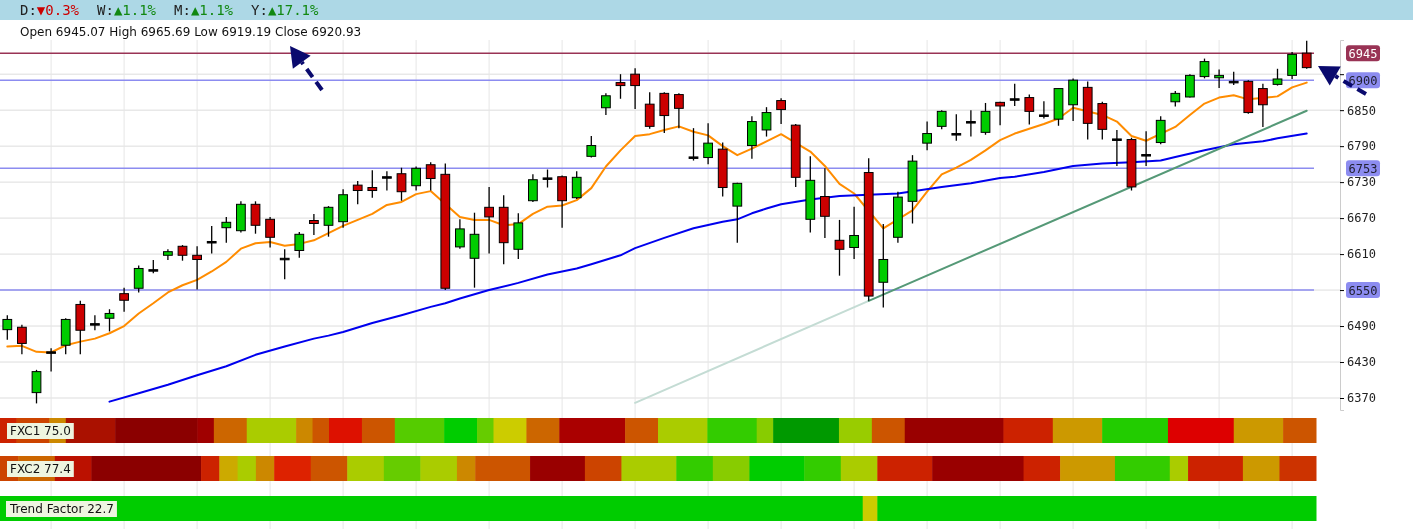 The image size is (1413, 529). I want to click on y-tick-label: 6790, so click(1361, 146).